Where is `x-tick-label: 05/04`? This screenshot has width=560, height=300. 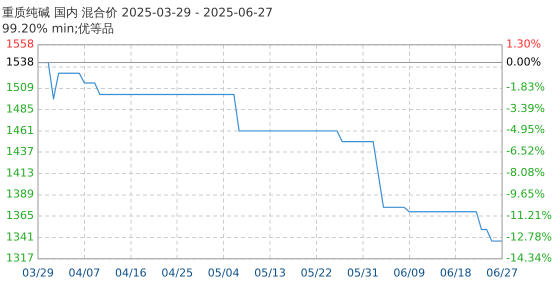
x-tick-label: 05/04 is located at coordinates (224, 273).